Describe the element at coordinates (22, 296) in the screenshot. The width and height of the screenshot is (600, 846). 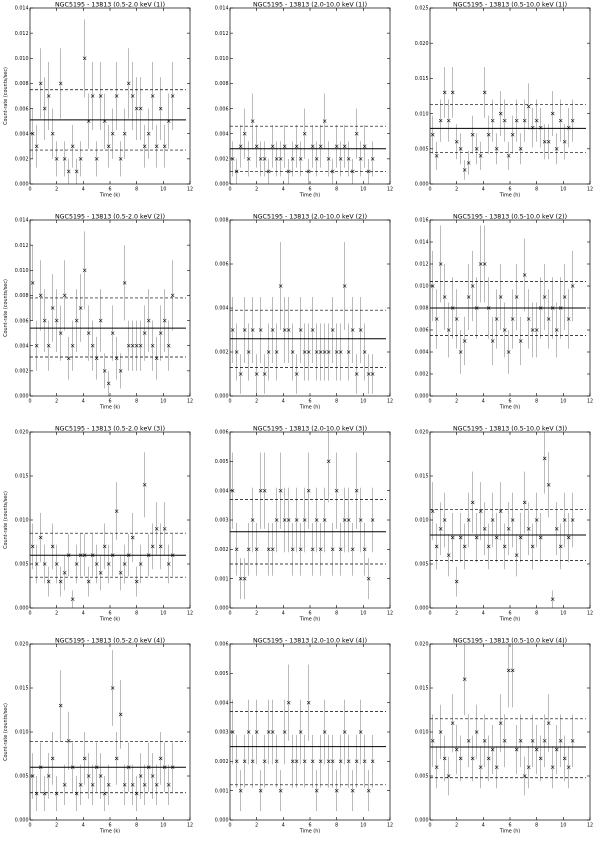
I see `y-tick-label: 0.008` at that location.